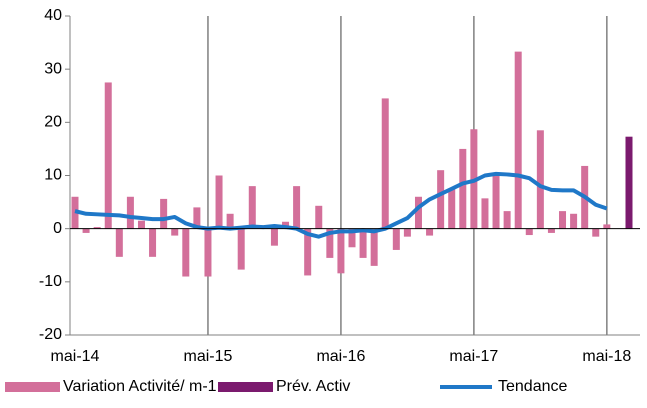  What do you see at coordinates (140, 386) in the screenshot?
I see `legend-label: Variation Activité/ m-1` at bounding box center [140, 386].